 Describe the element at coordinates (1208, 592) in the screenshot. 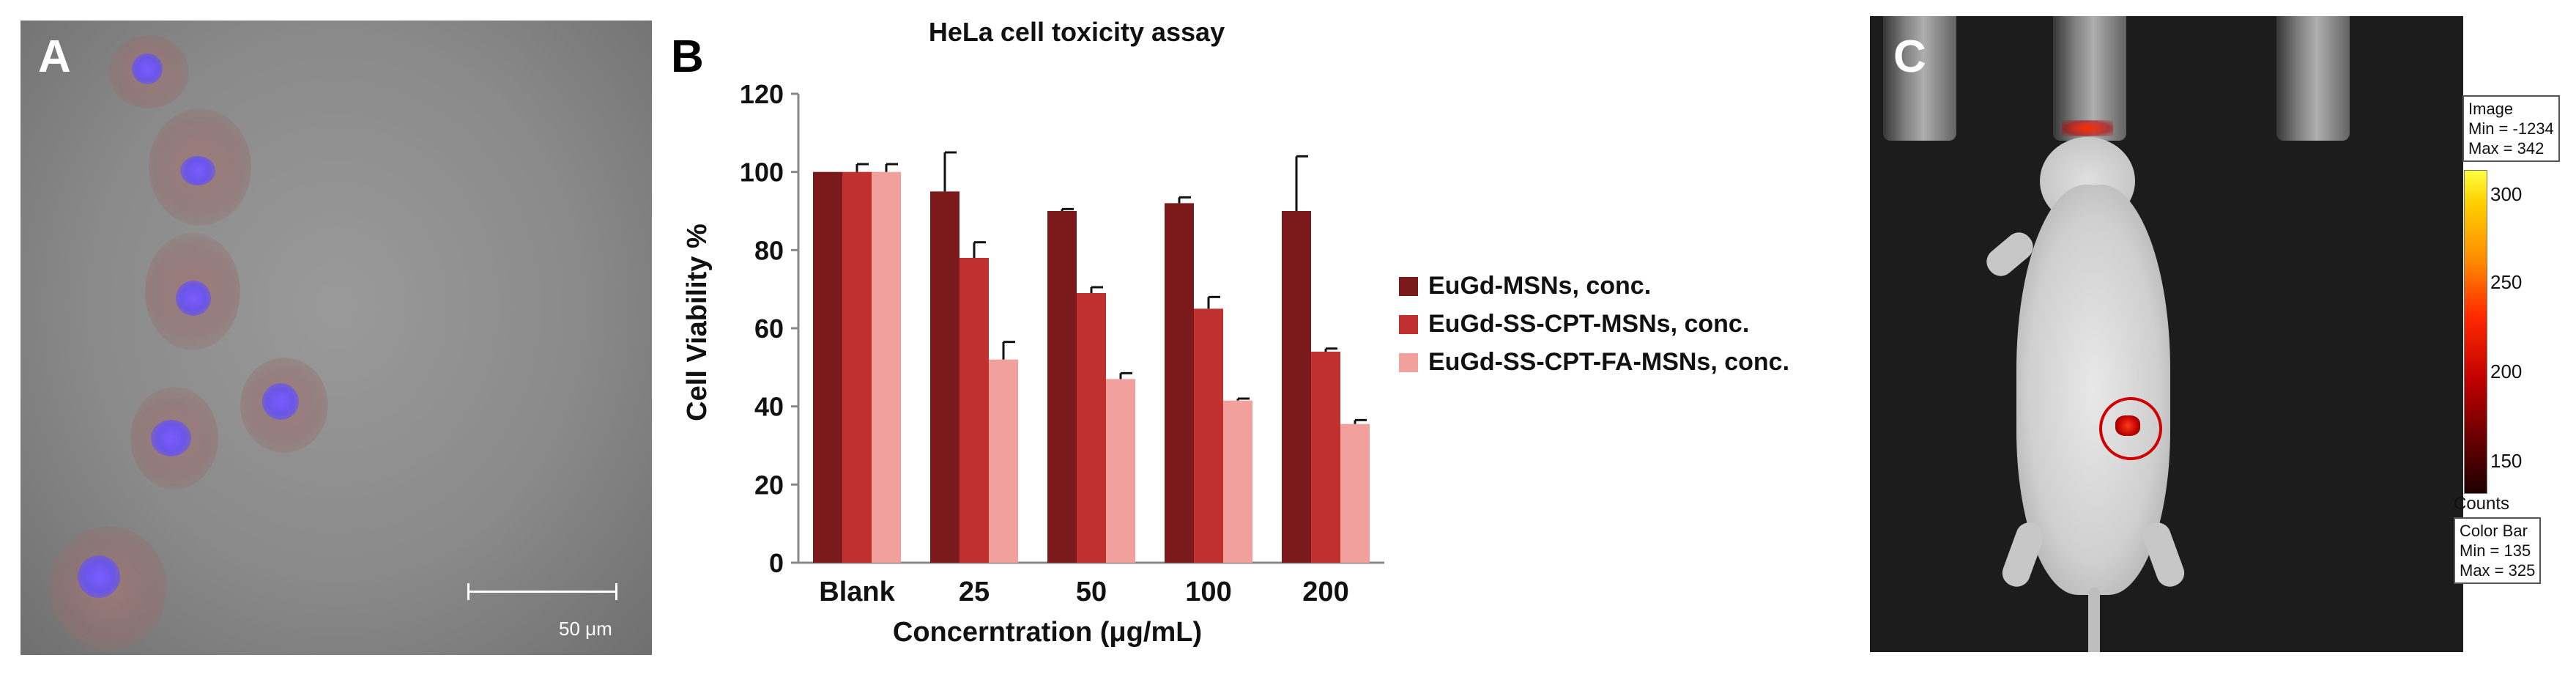

I see `x-tick-label: 100` at that location.